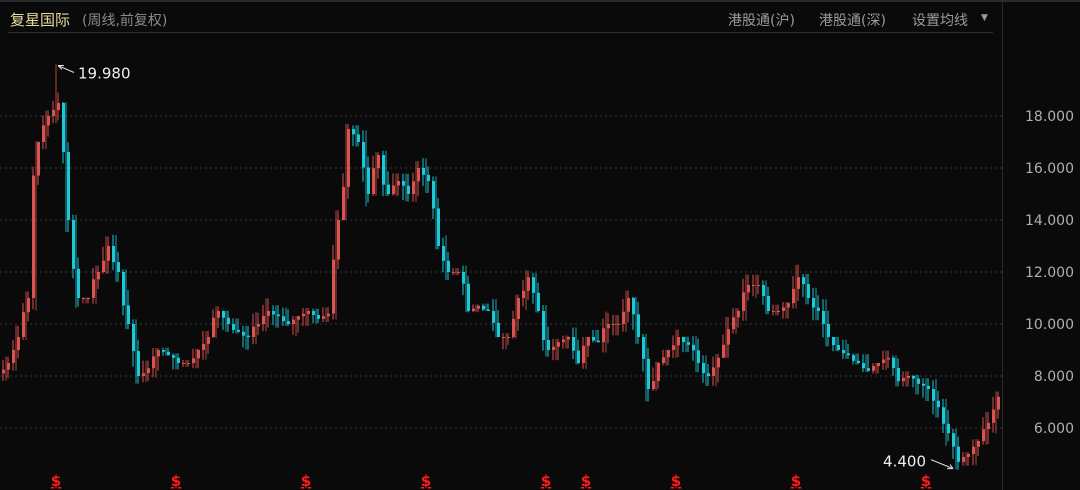 This screenshot has width=1080, height=490. Describe the element at coordinates (940, 21) in the screenshot. I see `set-moving-average-button: 设置均线` at that location.